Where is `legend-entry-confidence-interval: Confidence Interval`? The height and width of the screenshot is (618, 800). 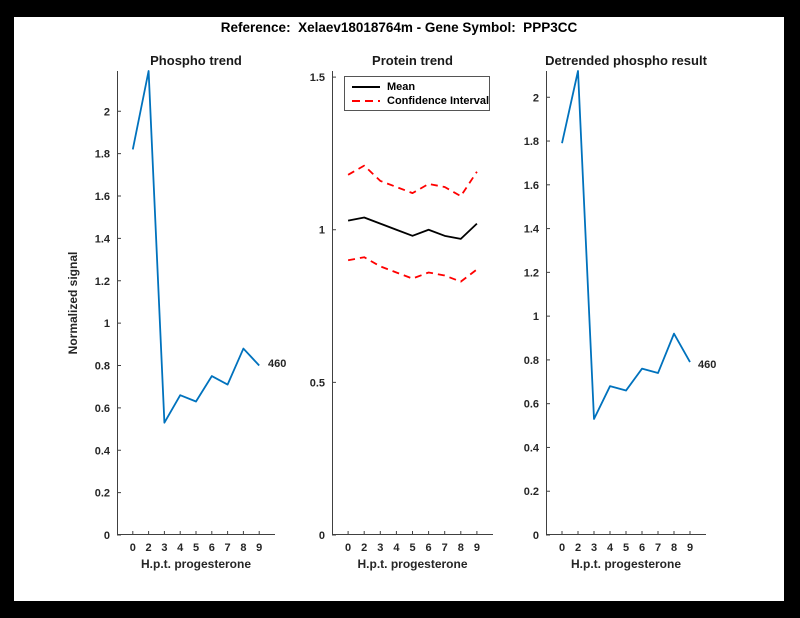 legend-entry-confidence-interval: Confidence Interval is located at coordinates (420, 101).